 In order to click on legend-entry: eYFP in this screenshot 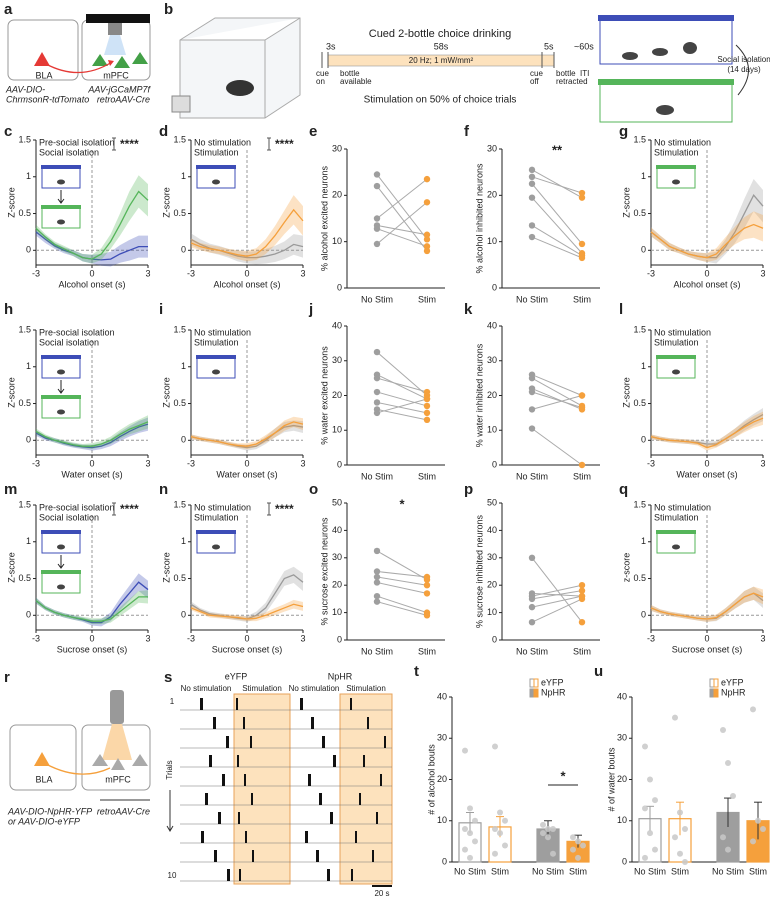, I will do `click(552, 682)`.